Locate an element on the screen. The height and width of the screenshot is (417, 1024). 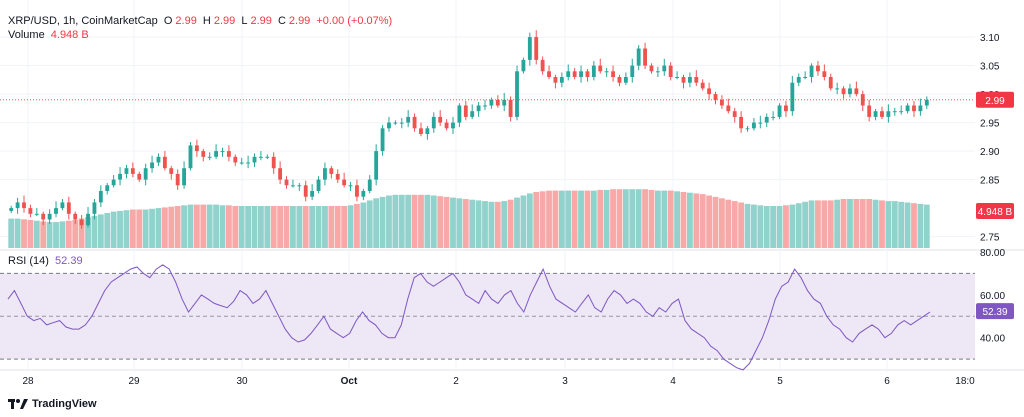
price-badge-bg is located at coordinates (995, 99).